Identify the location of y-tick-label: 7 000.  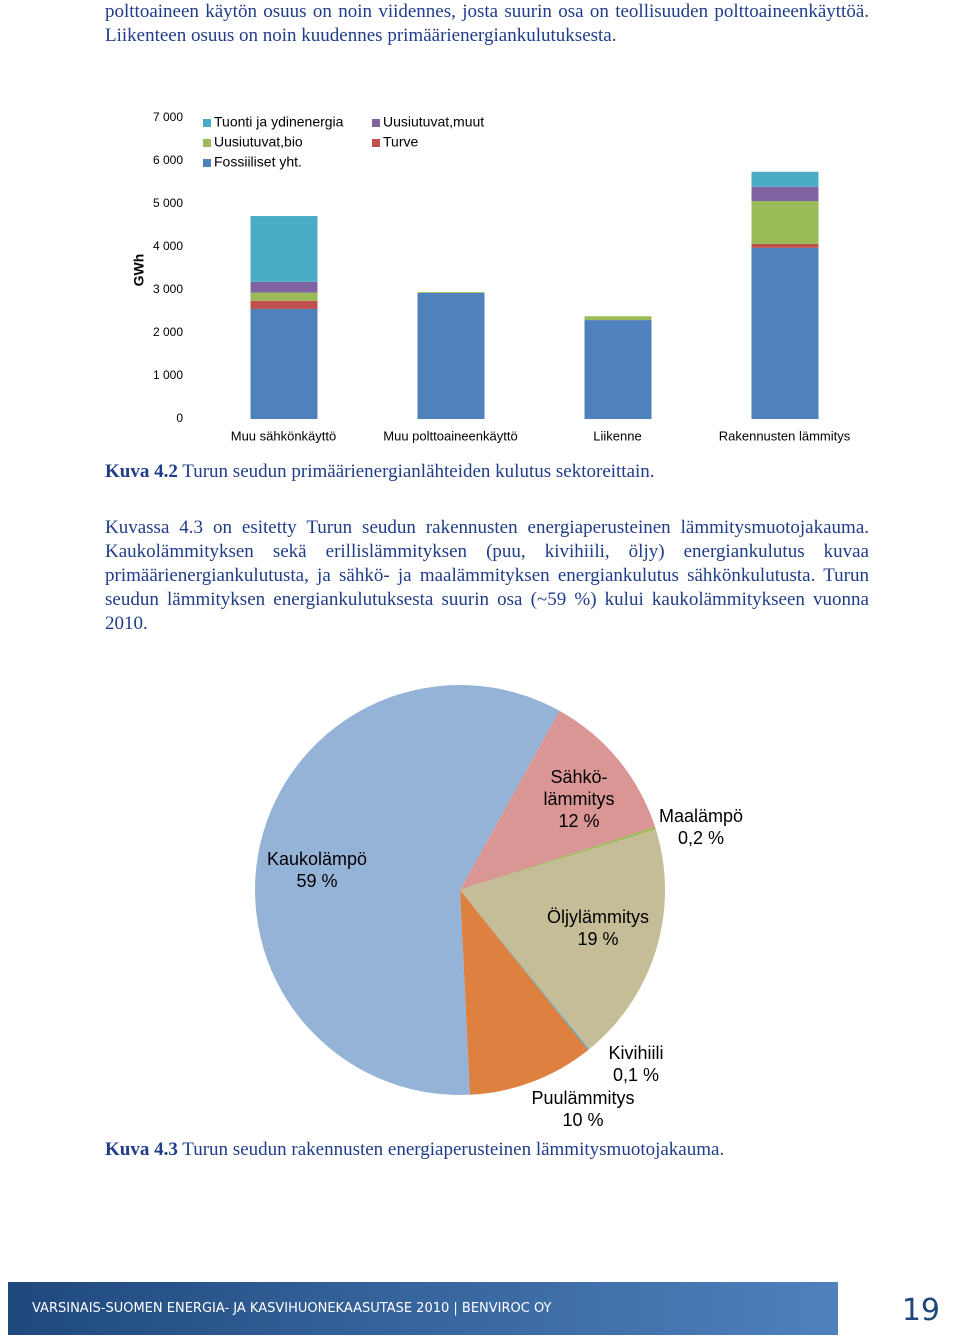
(168, 117).